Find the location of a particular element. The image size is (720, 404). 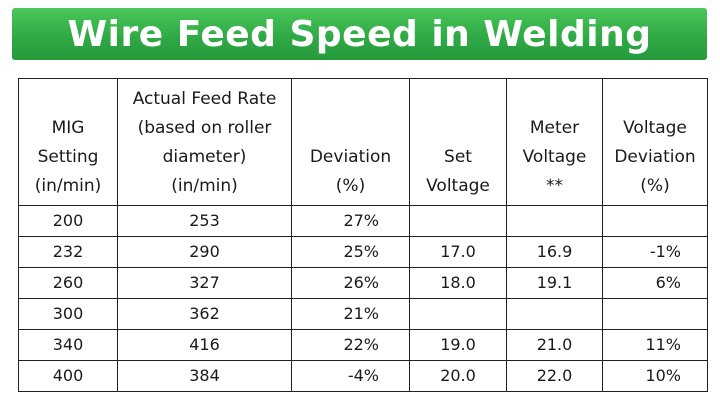

banner-title: Wire Feed Speed in Welding is located at coordinates (359, 34).